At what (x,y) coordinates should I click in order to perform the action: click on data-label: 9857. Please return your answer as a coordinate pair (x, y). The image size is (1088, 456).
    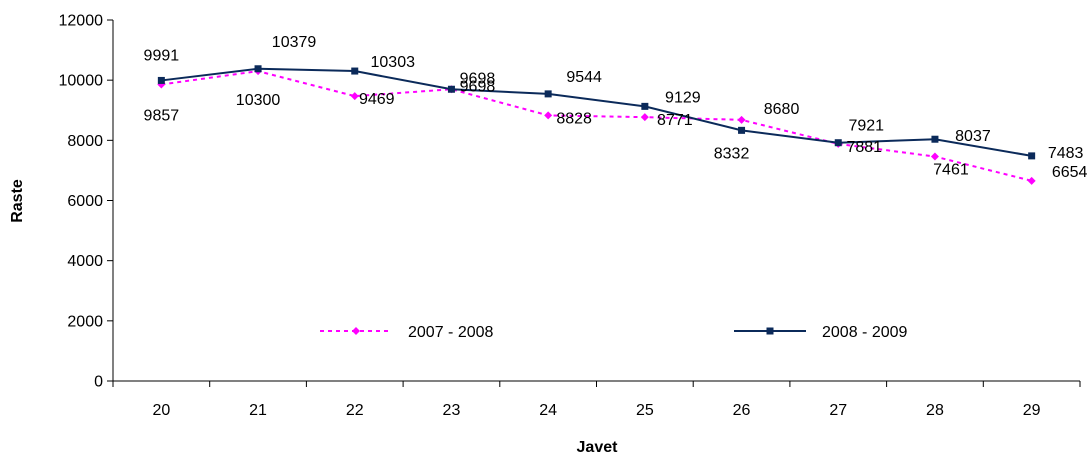
    Looking at the image, I should click on (162, 115).